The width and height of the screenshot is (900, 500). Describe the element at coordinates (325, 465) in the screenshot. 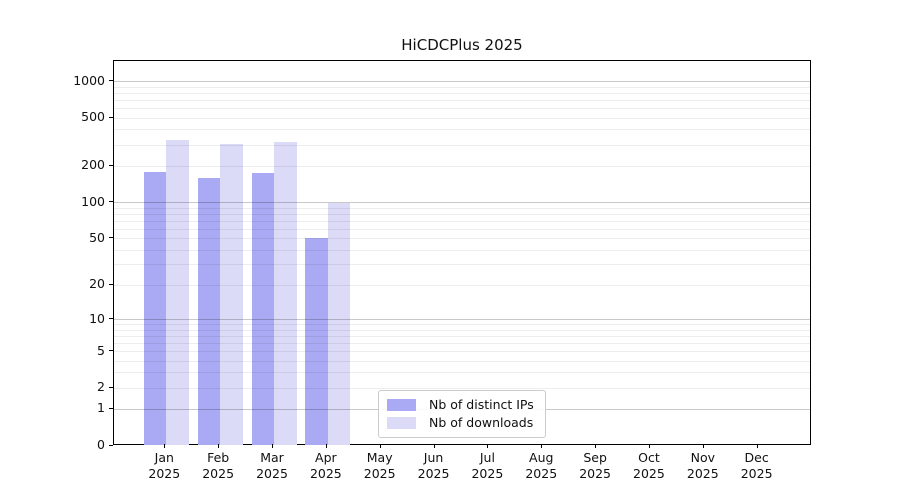

I see `x-tick-label-apr: Apr 2025` at that location.